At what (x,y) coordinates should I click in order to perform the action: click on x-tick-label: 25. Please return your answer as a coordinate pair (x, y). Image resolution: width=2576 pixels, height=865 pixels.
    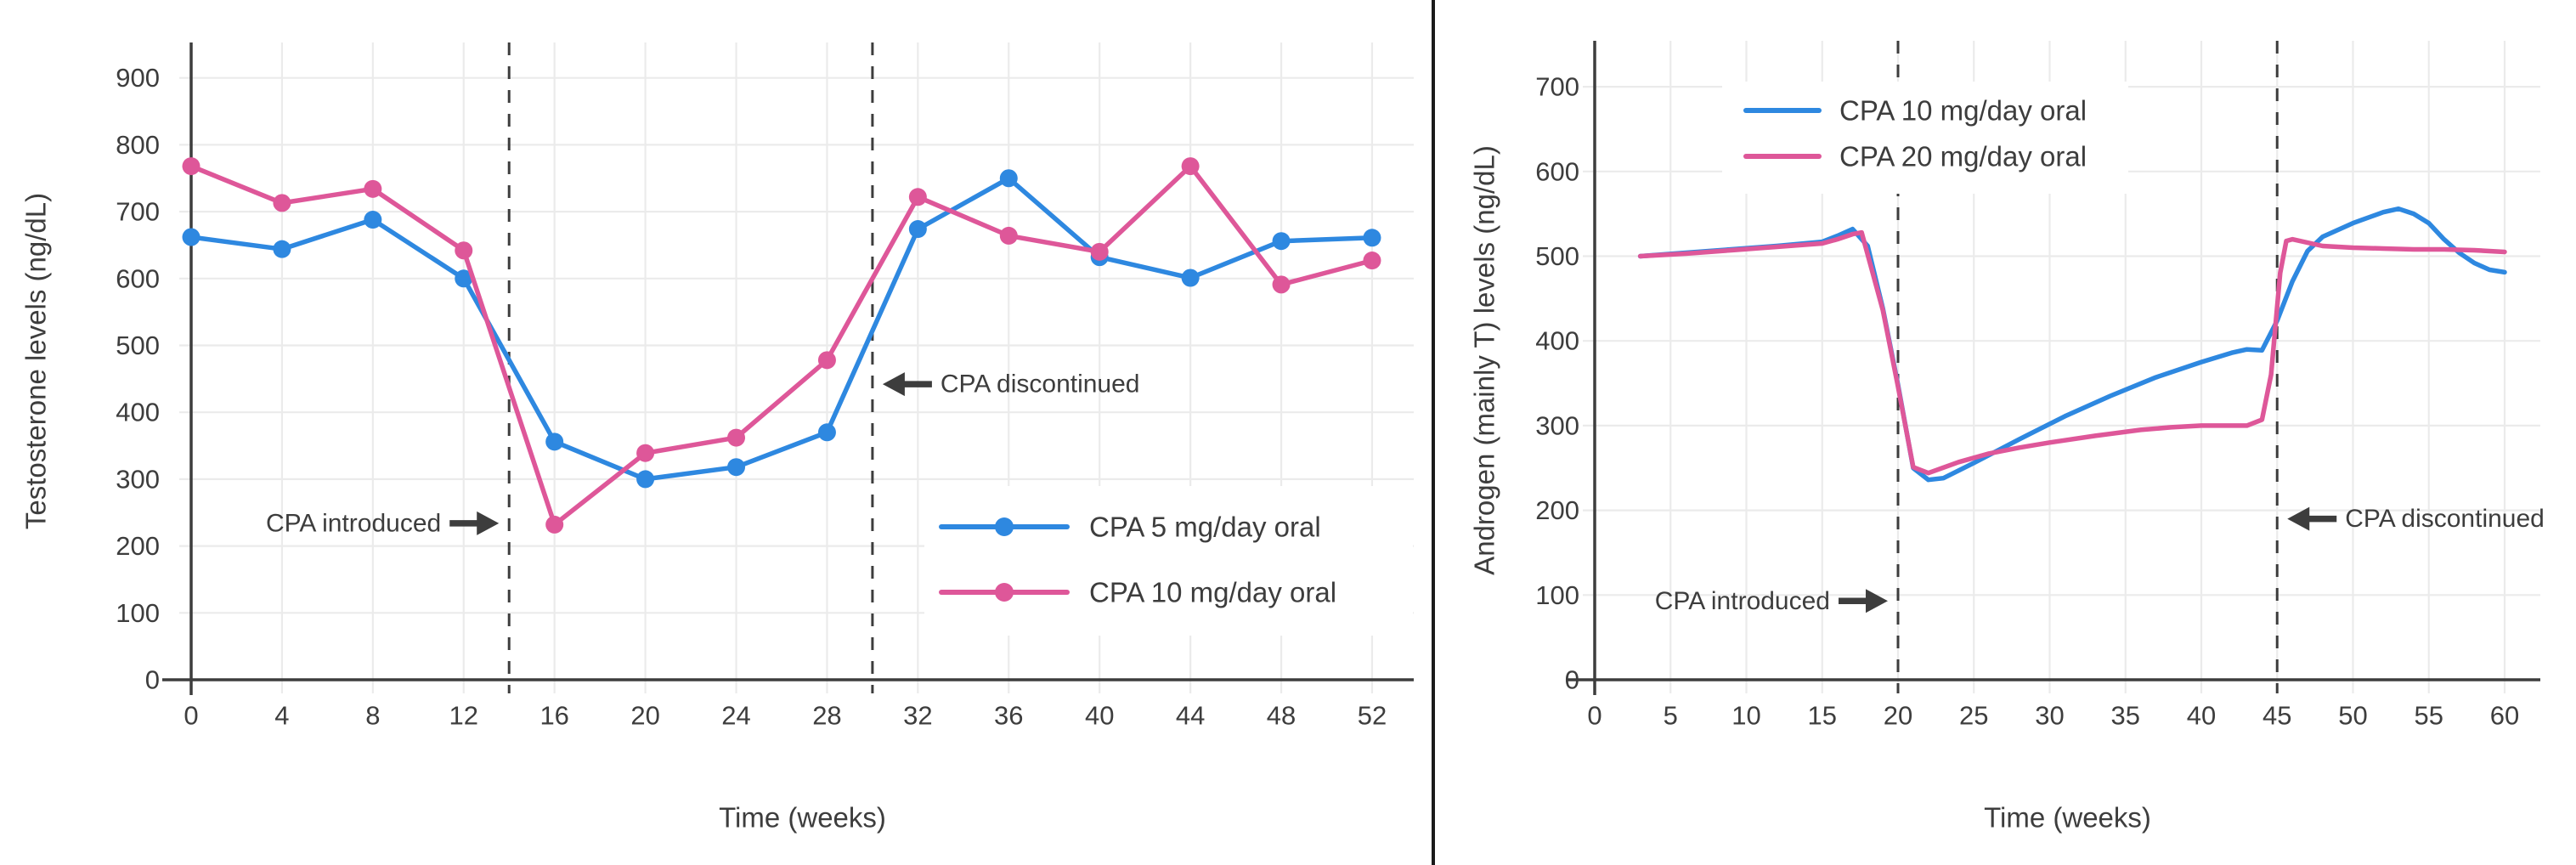
    Looking at the image, I should click on (1973, 716).